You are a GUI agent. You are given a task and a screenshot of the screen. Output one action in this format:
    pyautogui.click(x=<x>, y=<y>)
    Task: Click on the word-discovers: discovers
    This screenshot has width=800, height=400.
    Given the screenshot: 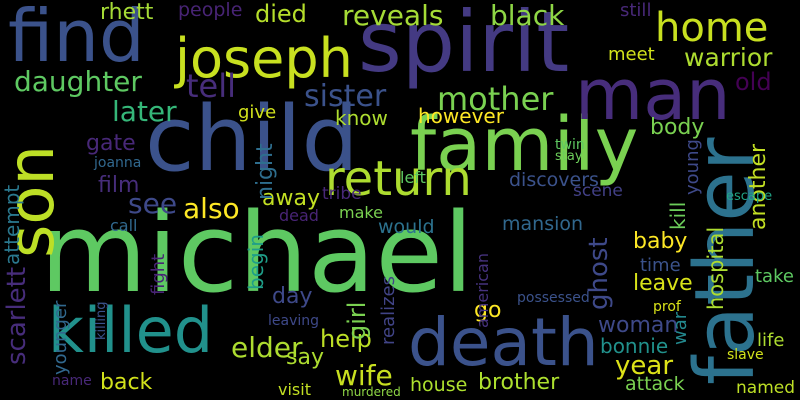 What is the action you would take?
    pyautogui.click(x=554, y=180)
    